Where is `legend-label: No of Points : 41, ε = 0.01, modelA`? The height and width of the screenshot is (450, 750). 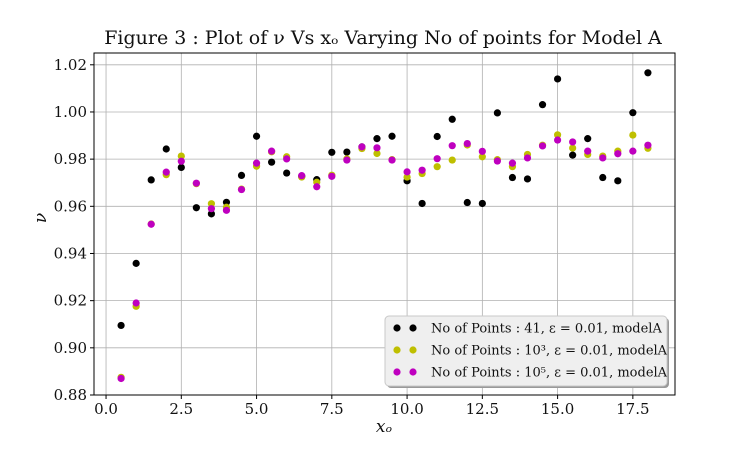
legend-label: No of Points : 41, ε = 0.01, modelA is located at coordinates (546, 329).